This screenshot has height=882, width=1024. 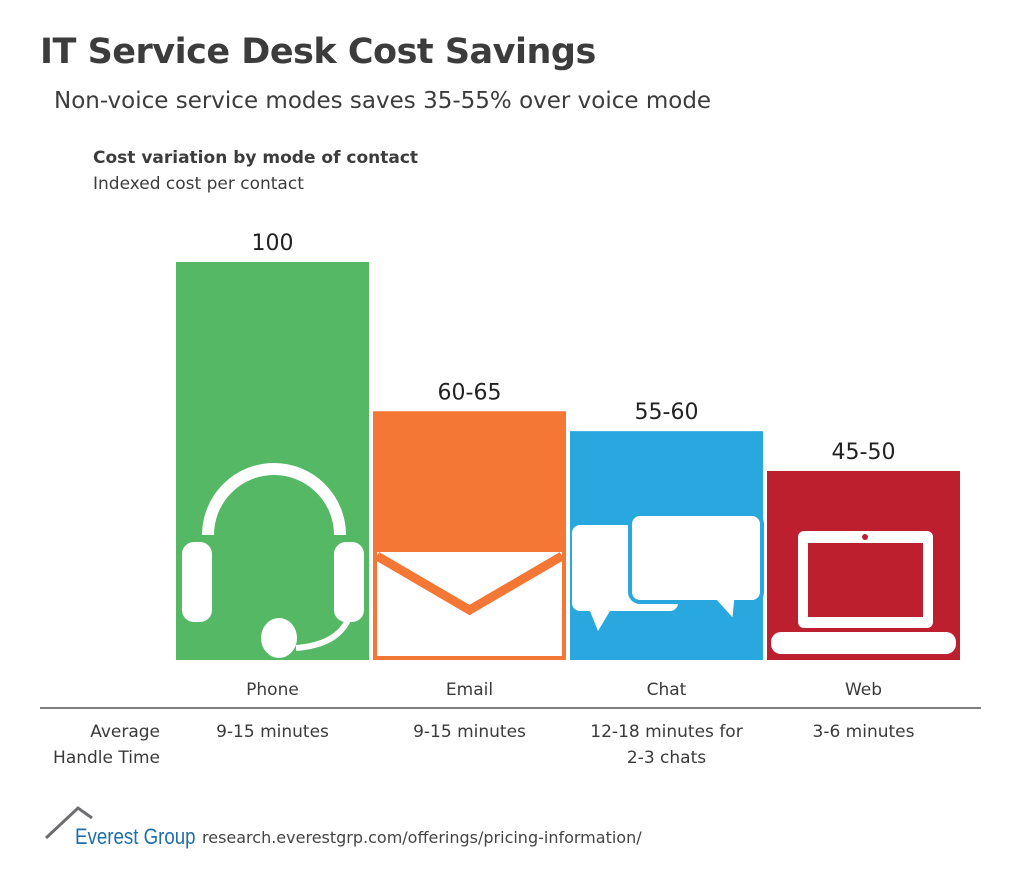 I want to click on chat-bubbles-icon, so click(x=668, y=571).